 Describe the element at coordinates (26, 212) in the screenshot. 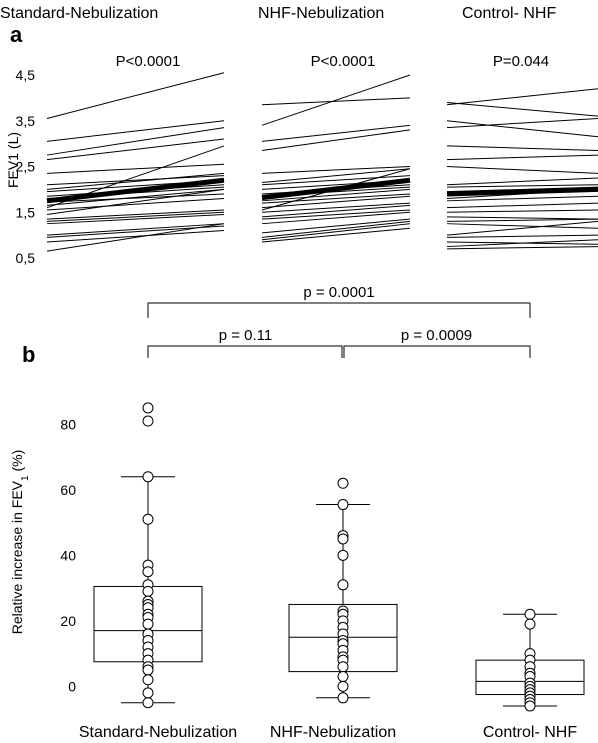

I see `panel-a-y-tick: 1,5` at that location.